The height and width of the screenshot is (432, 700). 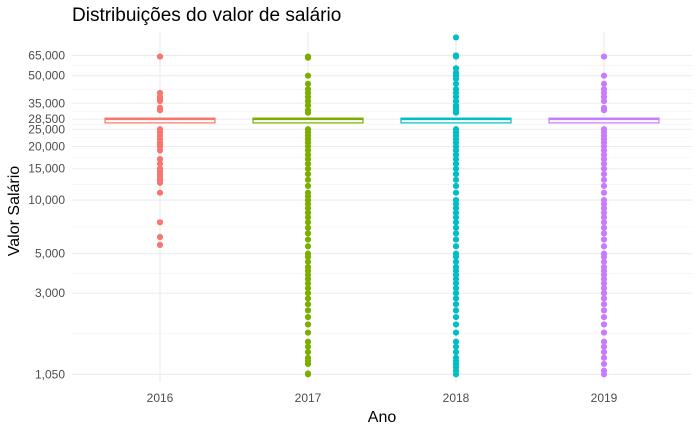 What do you see at coordinates (46, 55) in the screenshot?
I see `y-tick-label: 65,000` at bounding box center [46, 55].